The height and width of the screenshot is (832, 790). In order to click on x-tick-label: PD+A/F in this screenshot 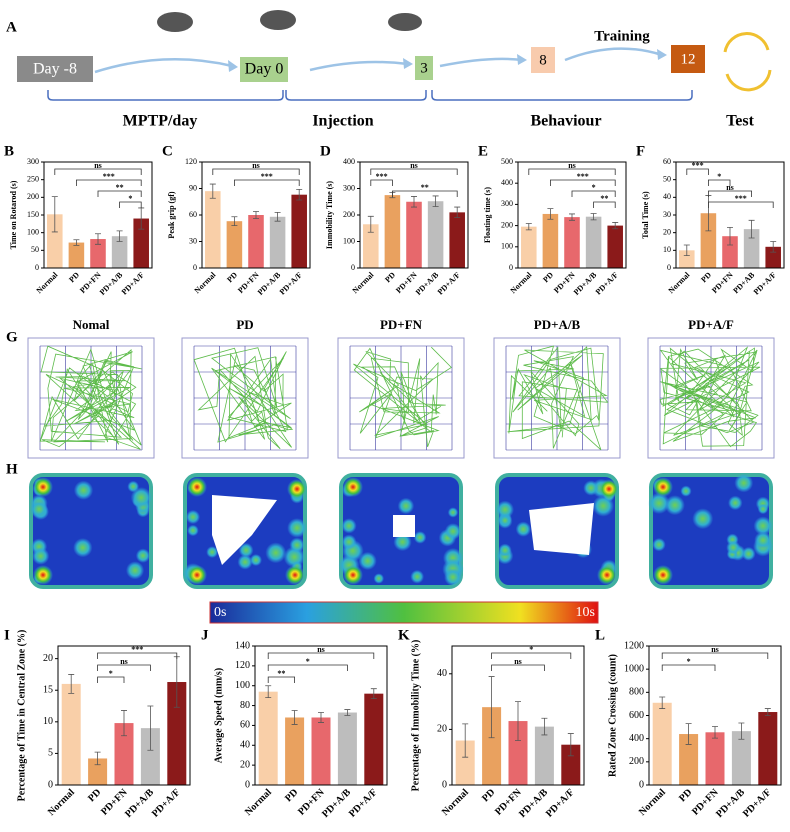, I will do `click(133, 283)`.